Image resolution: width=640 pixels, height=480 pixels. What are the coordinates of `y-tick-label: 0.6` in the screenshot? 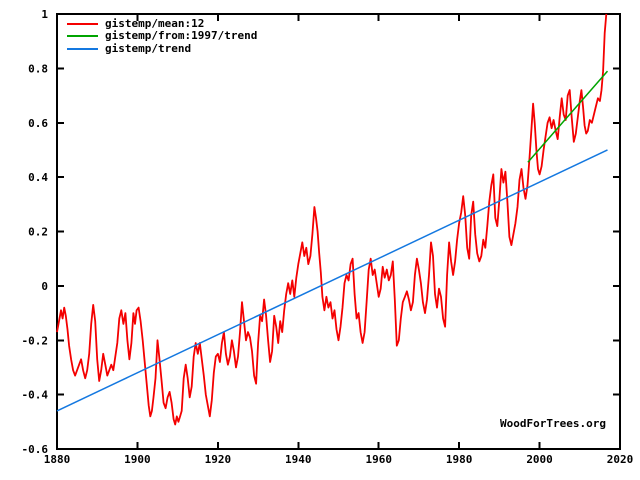 It's located at (38, 123).